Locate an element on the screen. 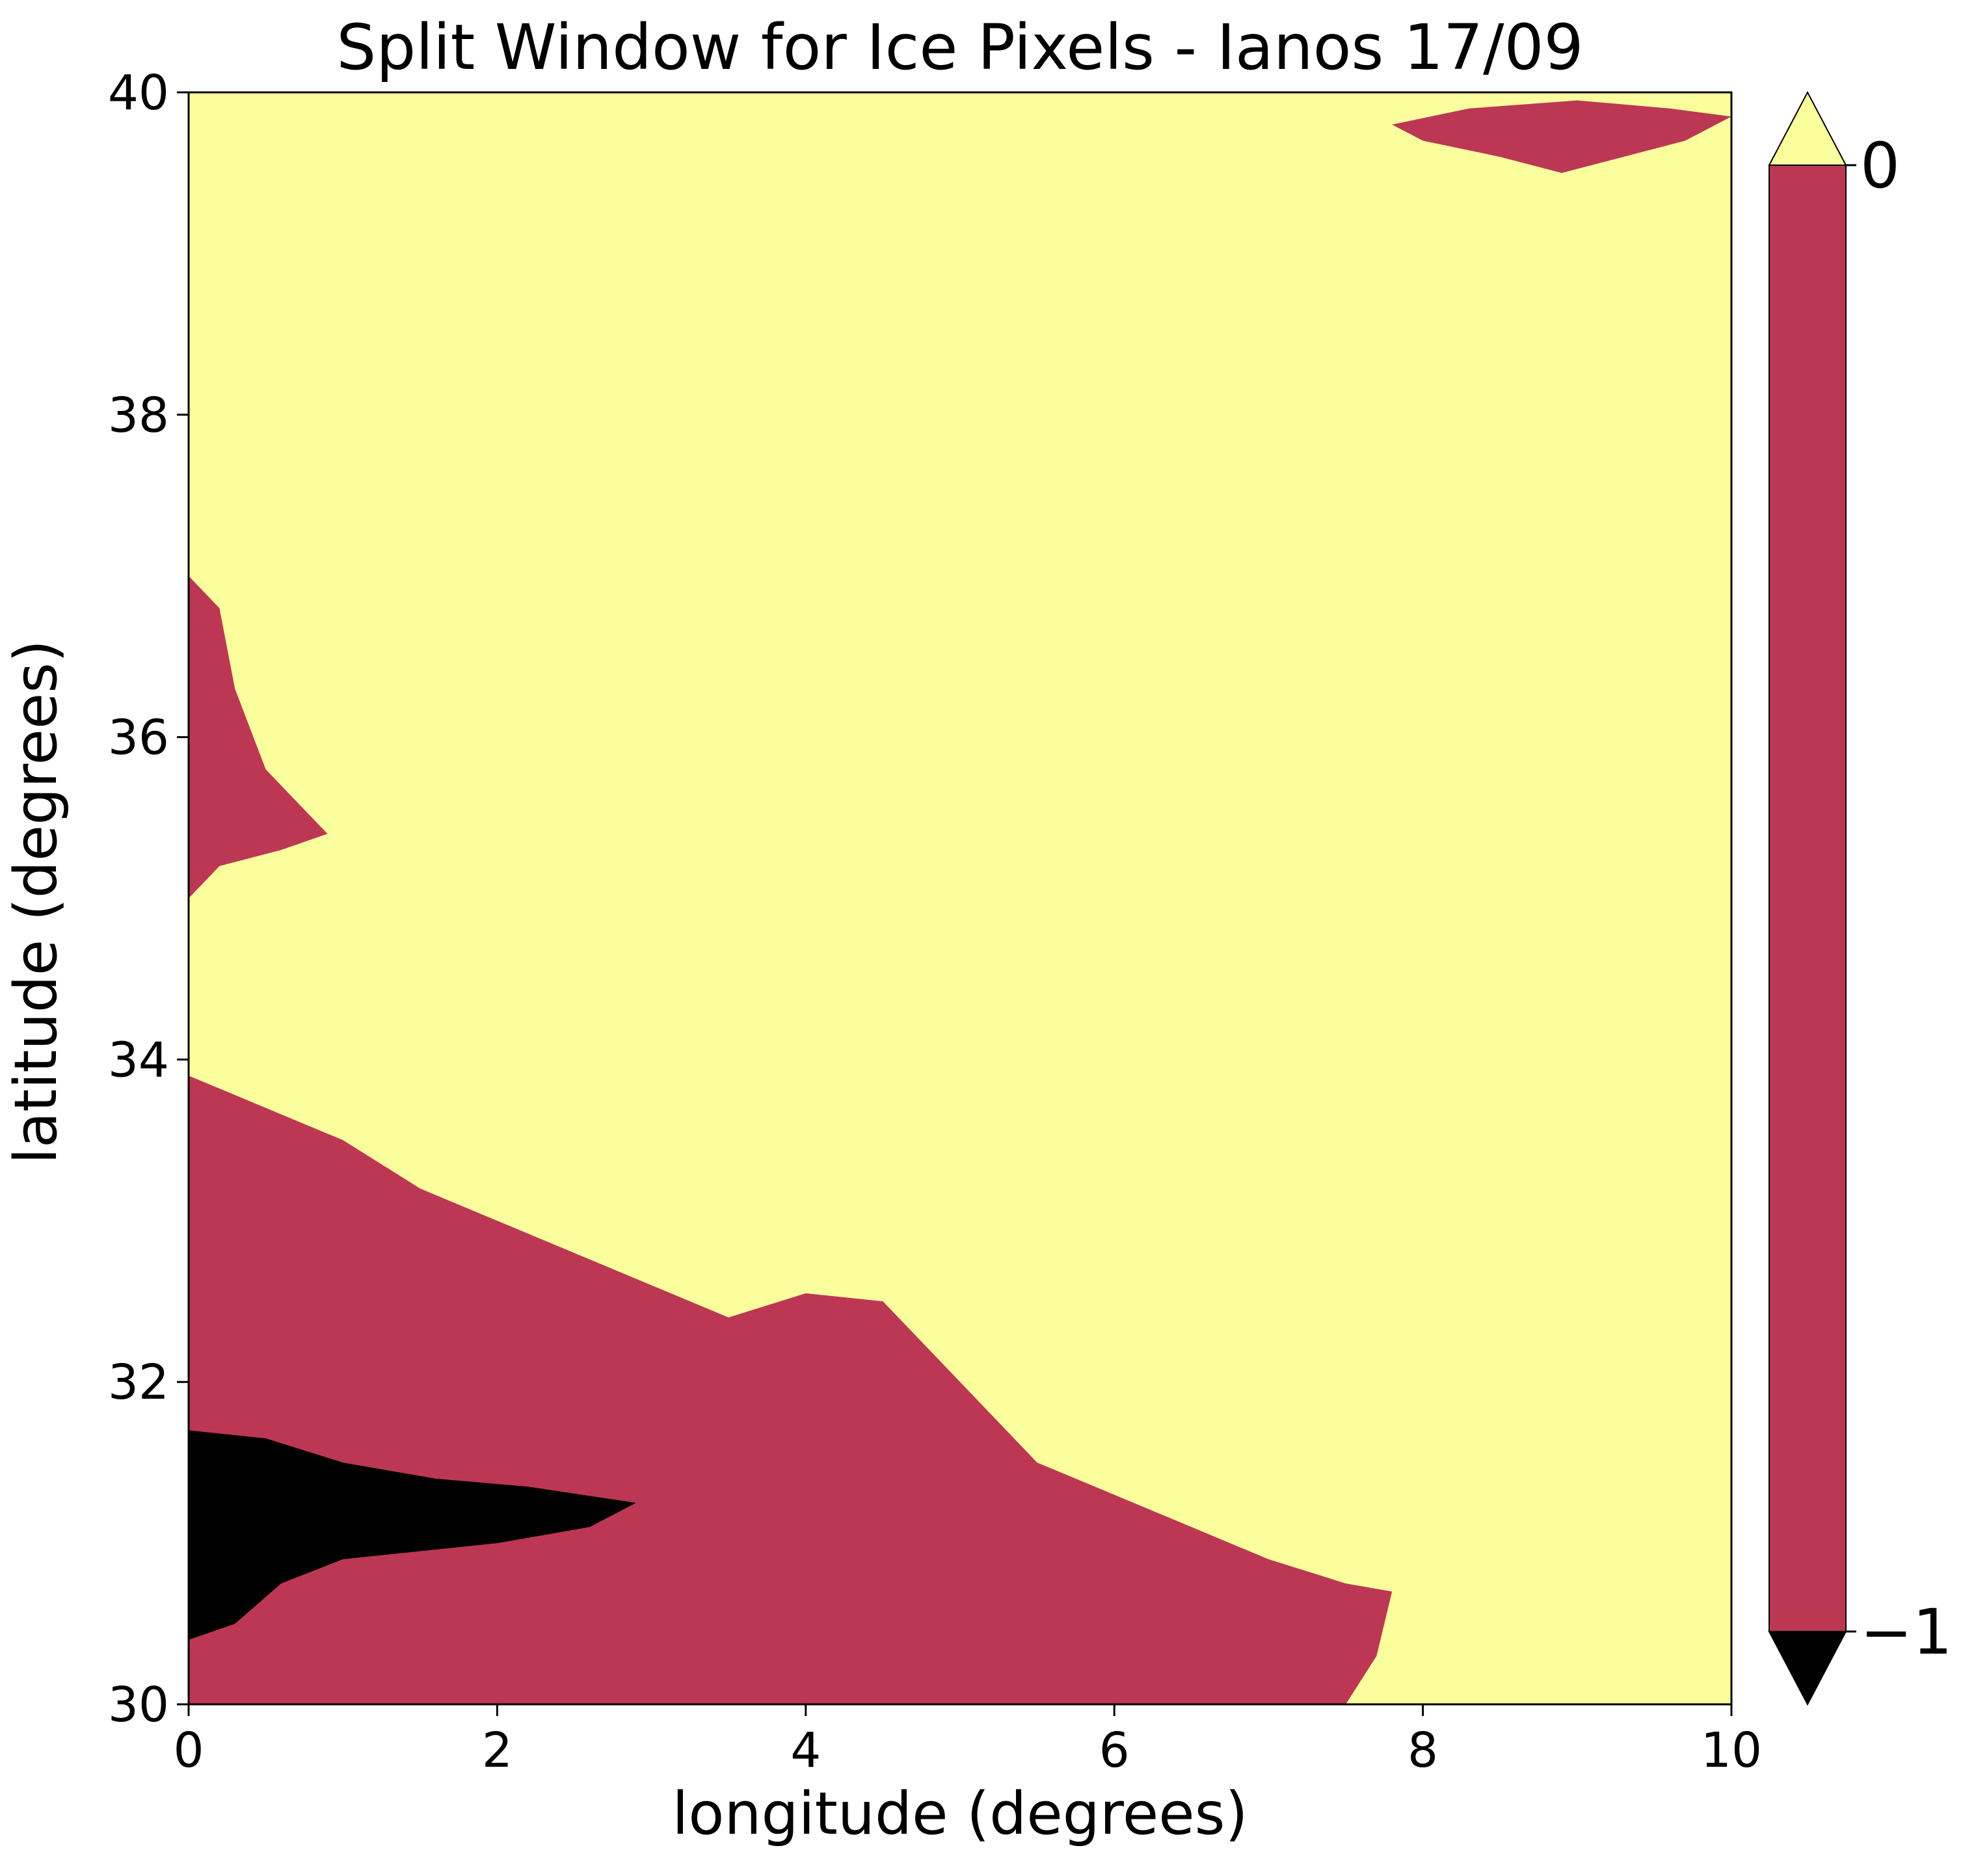 The image size is (1976, 1876). x-tick-label: 2 is located at coordinates (497, 1750).